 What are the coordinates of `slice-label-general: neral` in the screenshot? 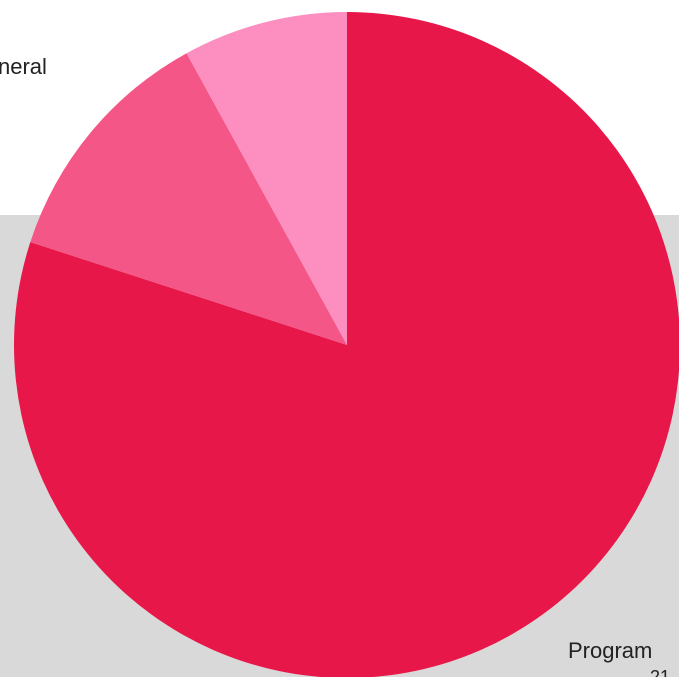 It's located at (23, 66).